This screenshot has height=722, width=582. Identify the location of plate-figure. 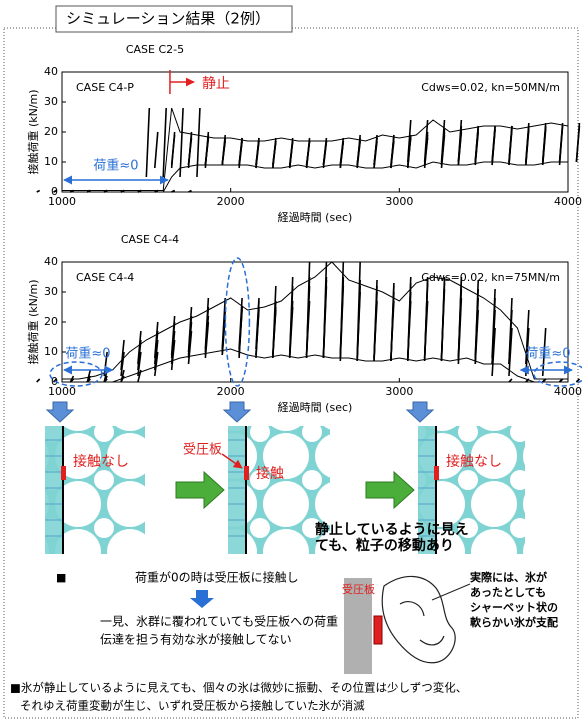
(358, 626).